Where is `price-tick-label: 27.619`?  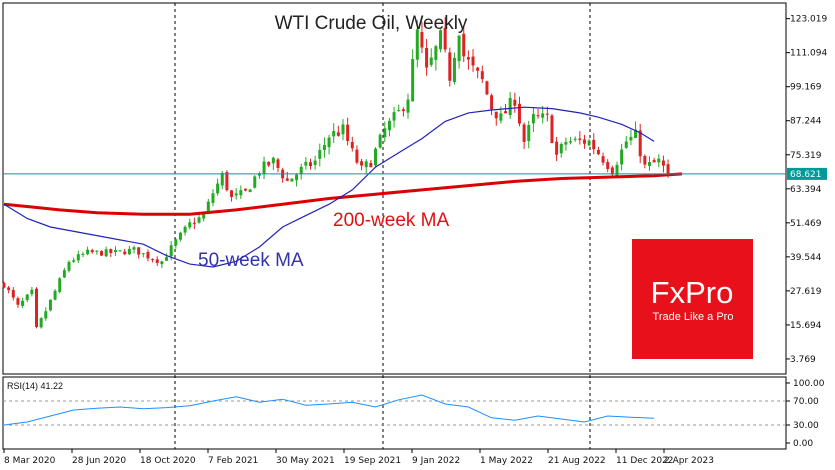 price-tick-label: 27.619 is located at coordinates (806, 292).